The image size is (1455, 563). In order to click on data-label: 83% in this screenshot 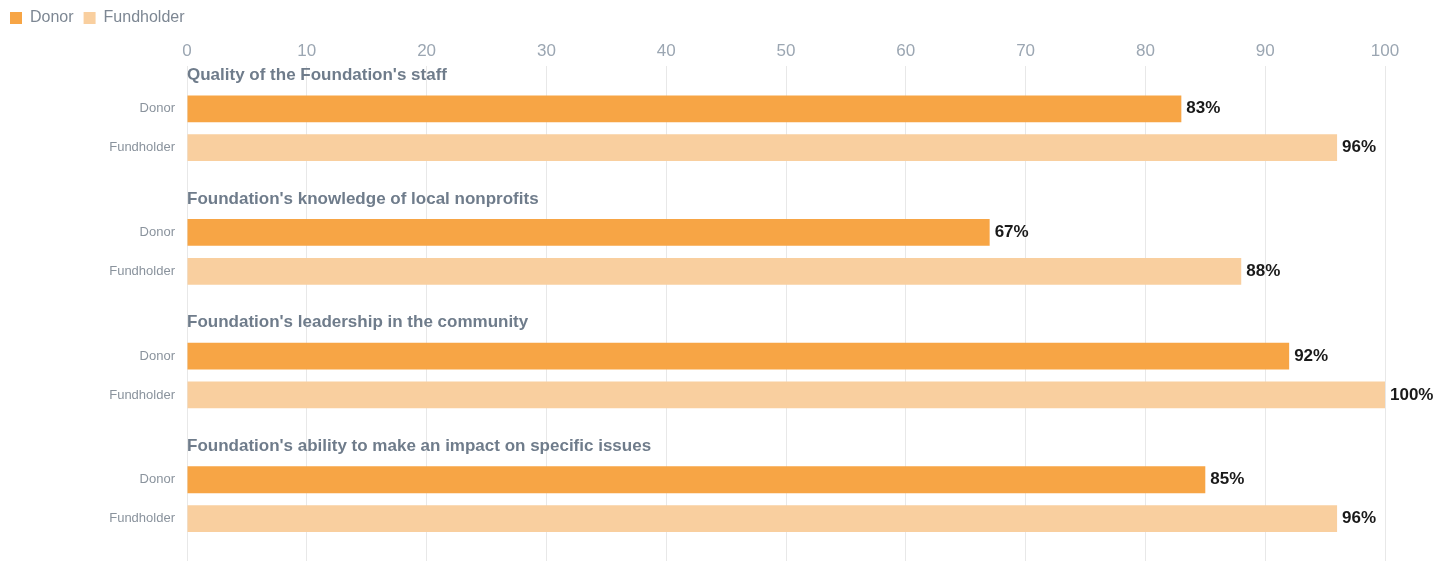, I will do `click(1203, 108)`.